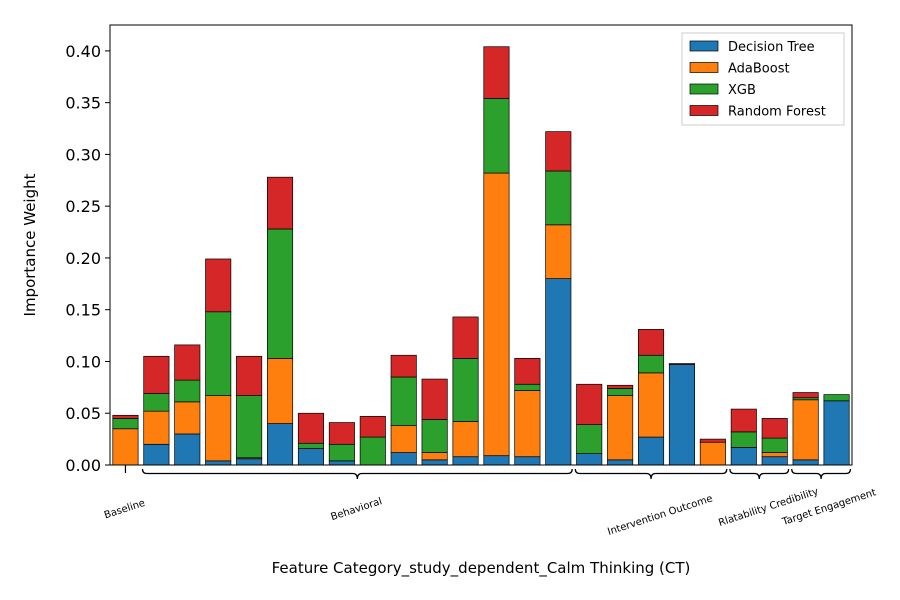 The height and width of the screenshot is (600, 900). I want to click on legend-label: XGB, so click(742, 90).